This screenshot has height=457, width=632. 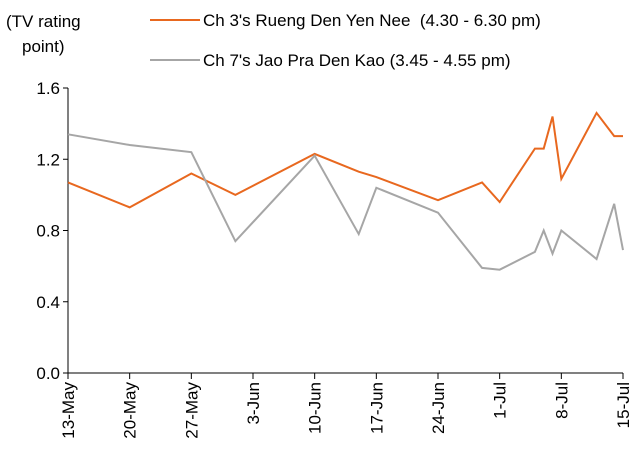 What do you see at coordinates (43, 21) in the screenshot?
I see `y-axis-label: (TV rating` at bounding box center [43, 21].